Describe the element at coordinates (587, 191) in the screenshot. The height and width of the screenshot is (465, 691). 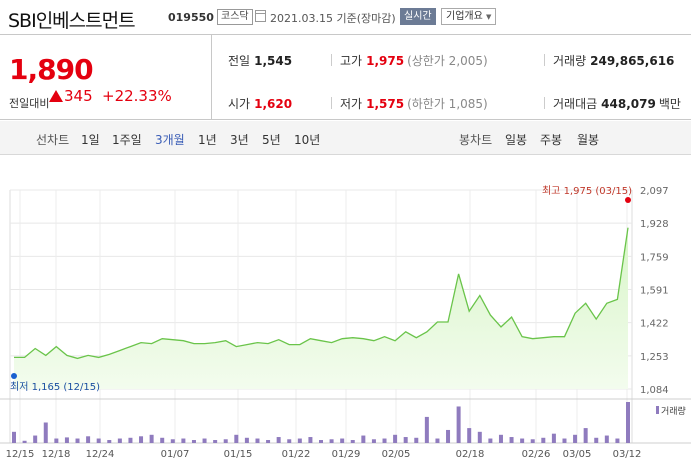
I see `max-annotation: 최고 1,975 (03/15)` at that location.